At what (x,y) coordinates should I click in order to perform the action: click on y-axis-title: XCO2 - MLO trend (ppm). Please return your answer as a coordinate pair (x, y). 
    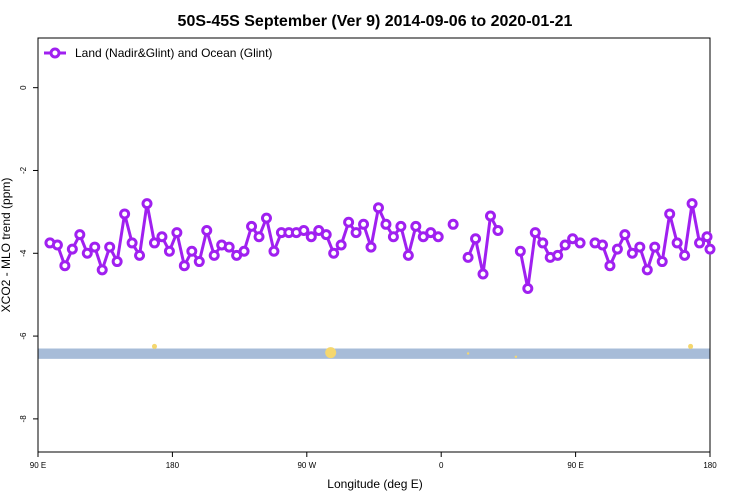
    Looking at the image, I should click on (6, 245).